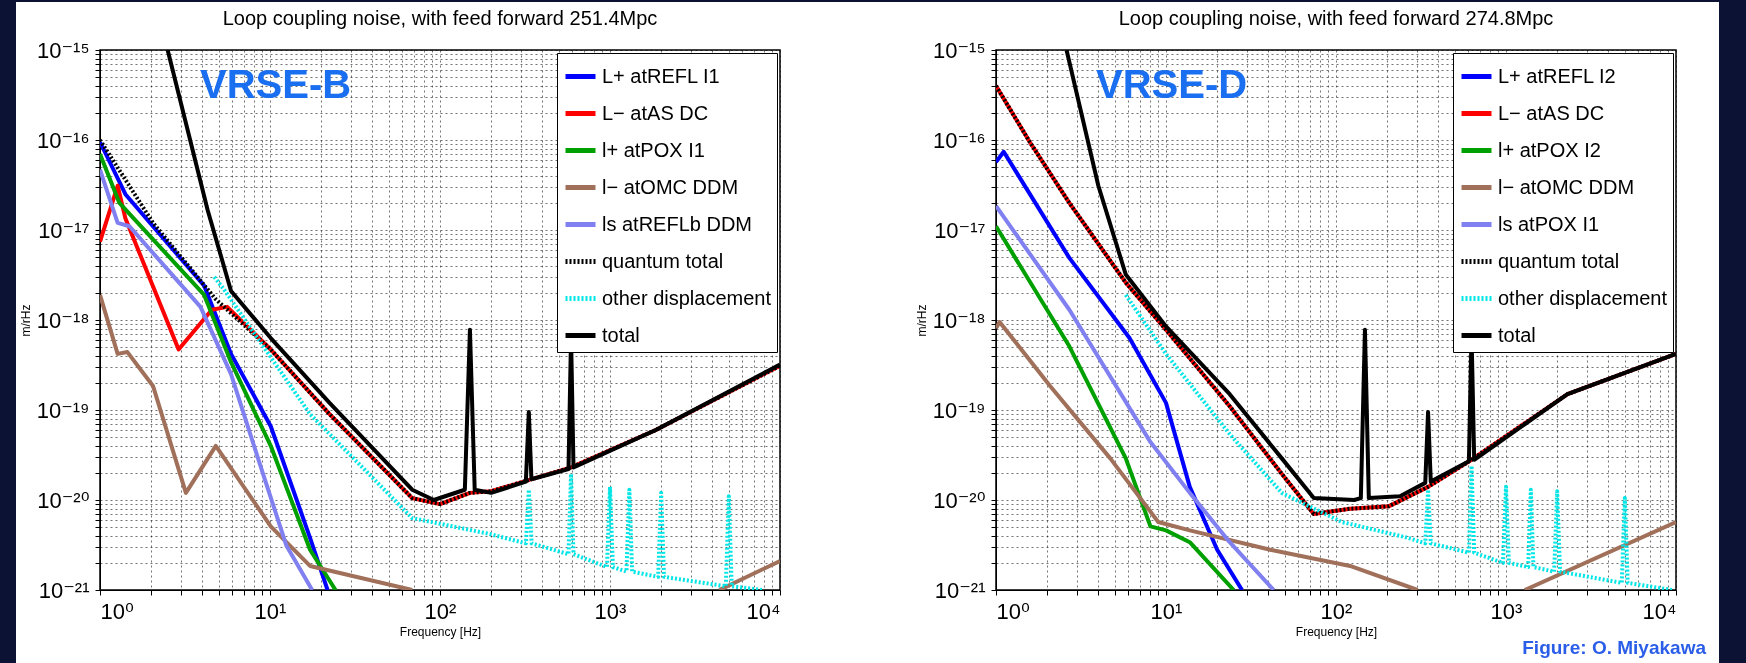 This screenshot has height=663, width=1746. I want to click on annotation: VRSE-B, so click(276, 84).